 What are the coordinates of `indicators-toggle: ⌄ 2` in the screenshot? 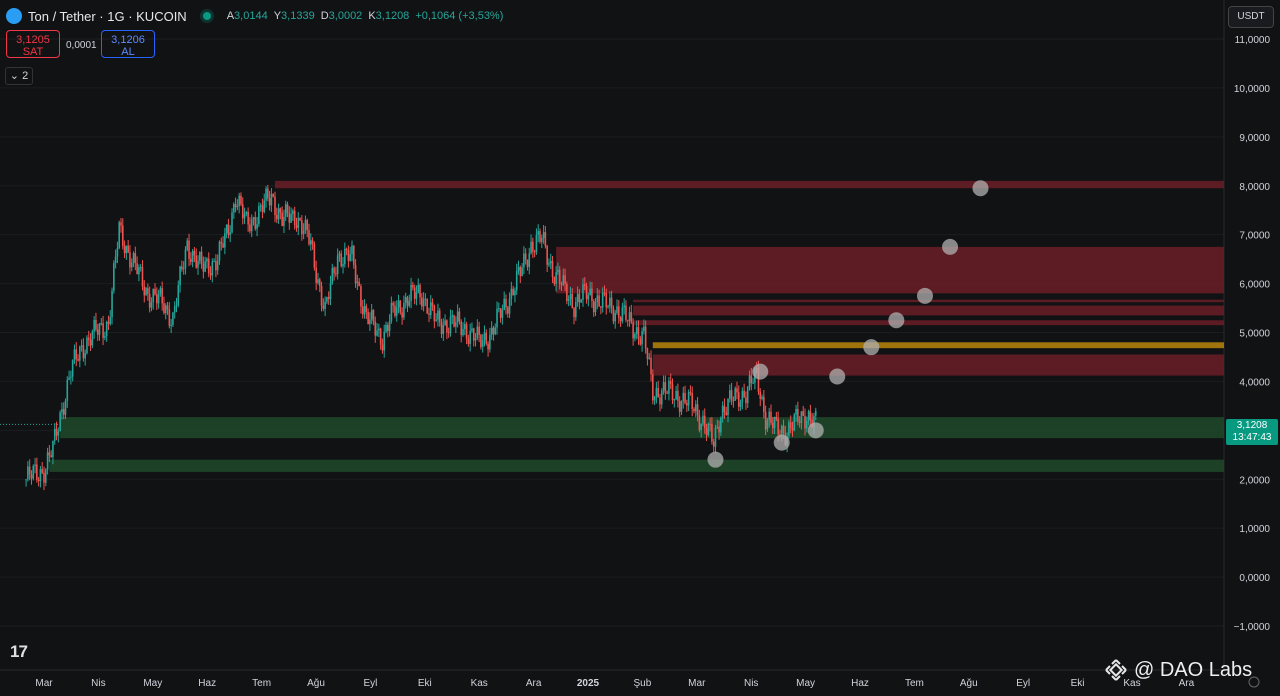 It's located at (19, 76).